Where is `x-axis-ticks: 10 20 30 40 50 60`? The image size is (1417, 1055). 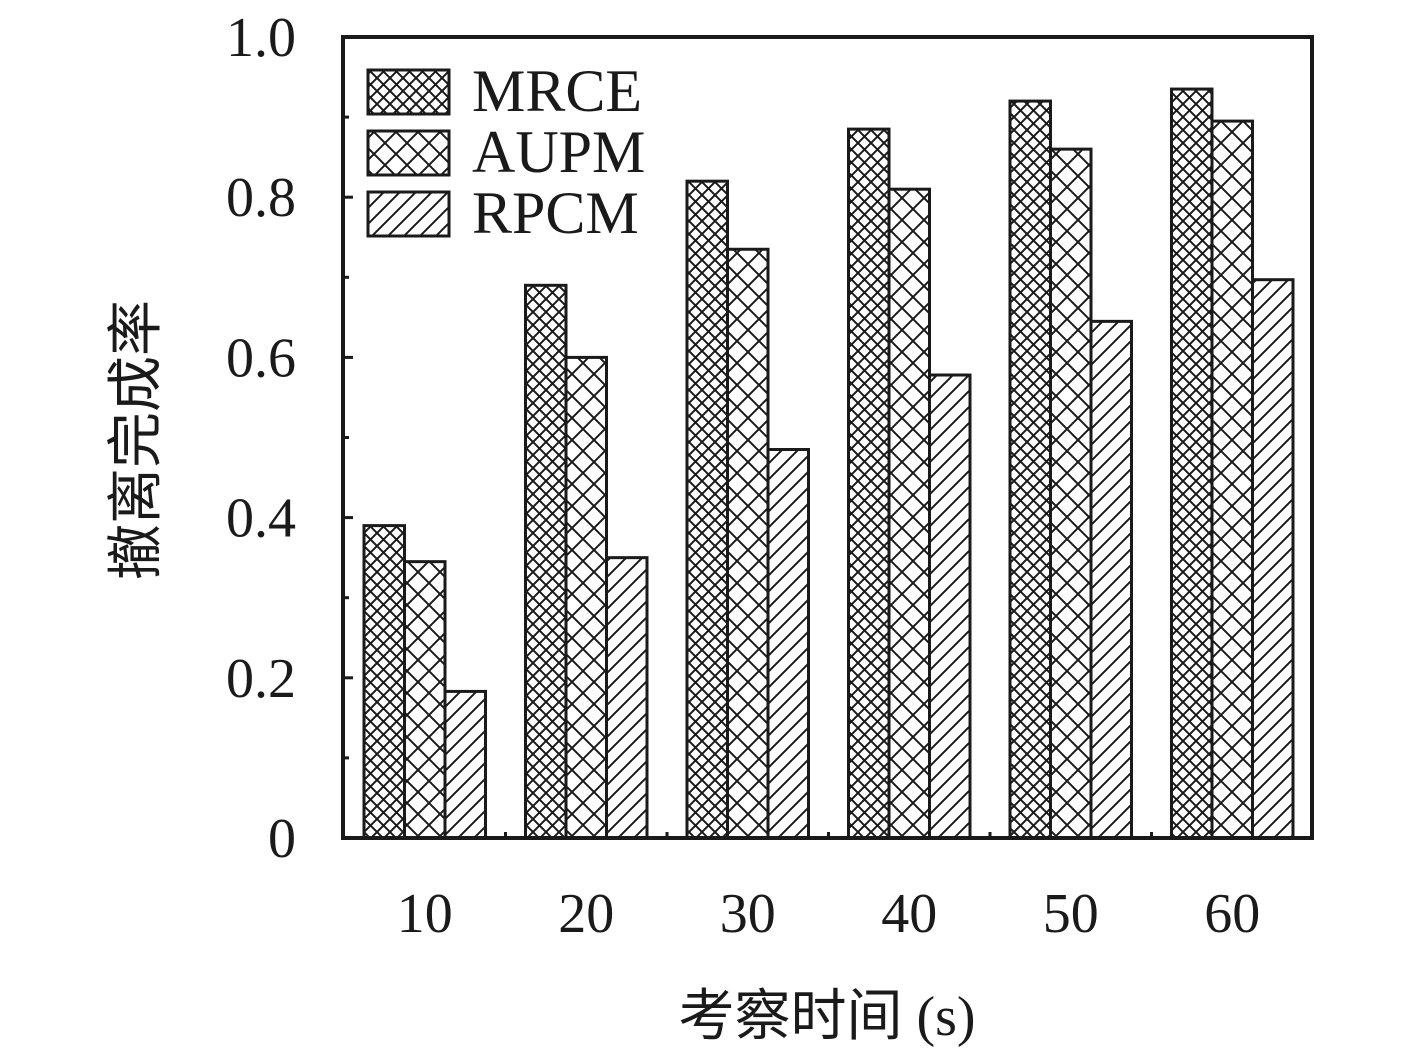
x-axis-ticks: 10 20 30 40 50 60 is located at coordinates (829, 914).